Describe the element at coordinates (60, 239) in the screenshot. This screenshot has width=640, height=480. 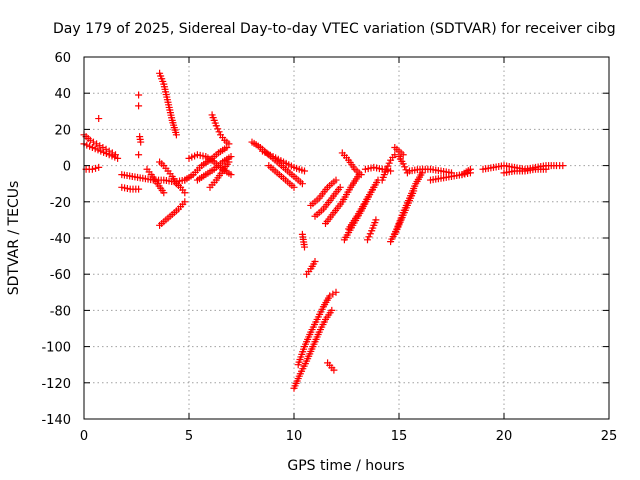
I see `y-tick-label: -40` at that location.